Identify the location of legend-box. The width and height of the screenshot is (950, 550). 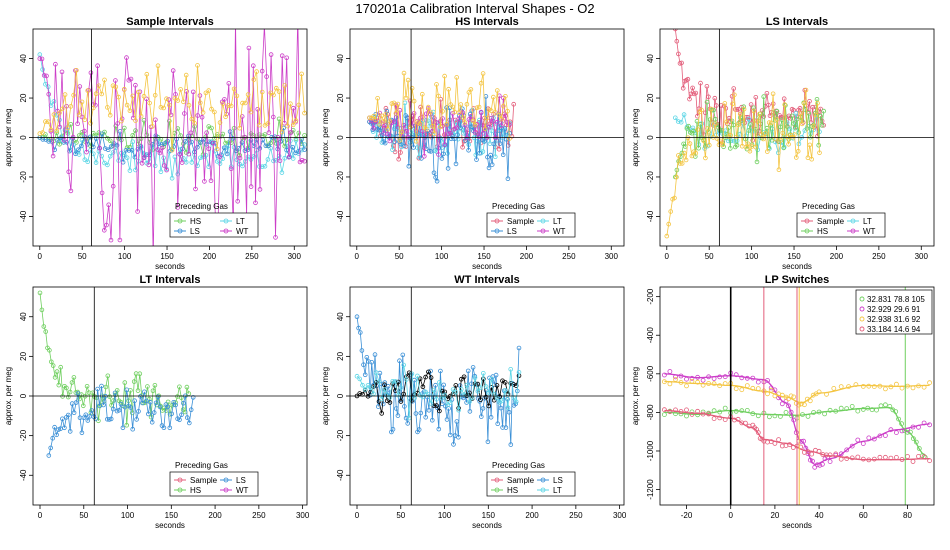
(214, 225).